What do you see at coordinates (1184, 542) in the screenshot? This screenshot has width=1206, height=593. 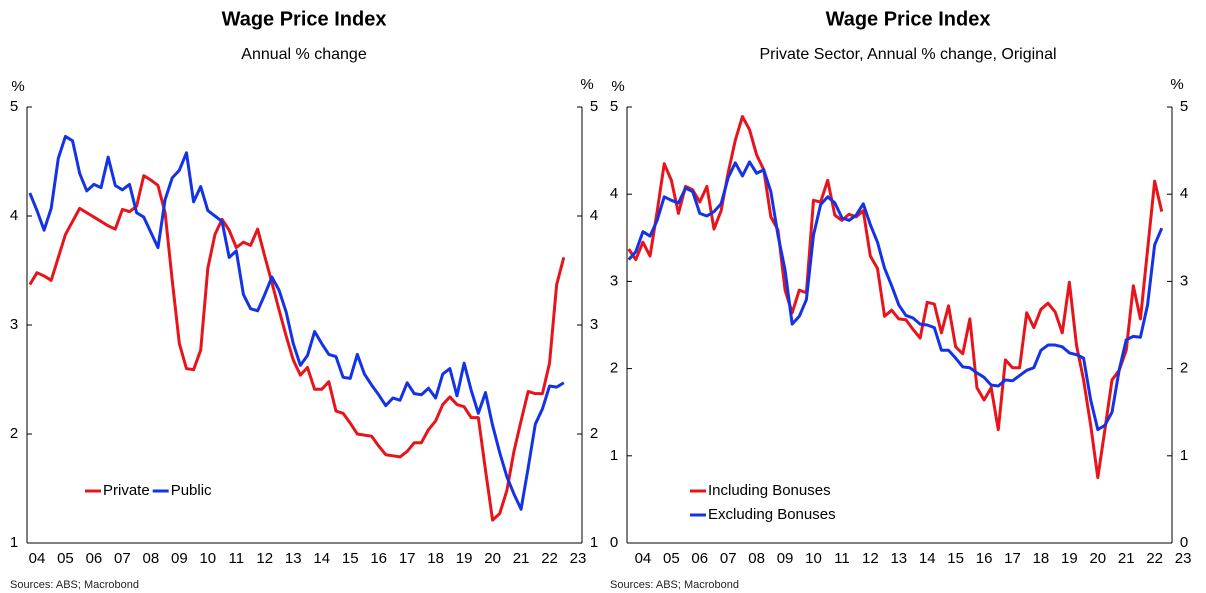 I see `y2-tick-label: 0` at bounding box center [1184, 542].